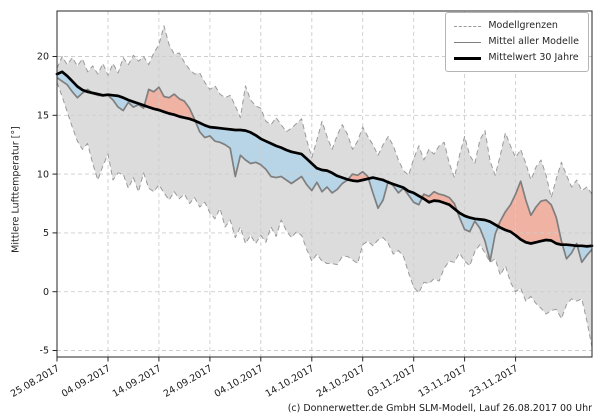 The height and width of the screenshot is (420, 600). What do you see at coordinates (468, 58) in the screenshot?
I see `black-line-sample` at bounding box center [468, 58].